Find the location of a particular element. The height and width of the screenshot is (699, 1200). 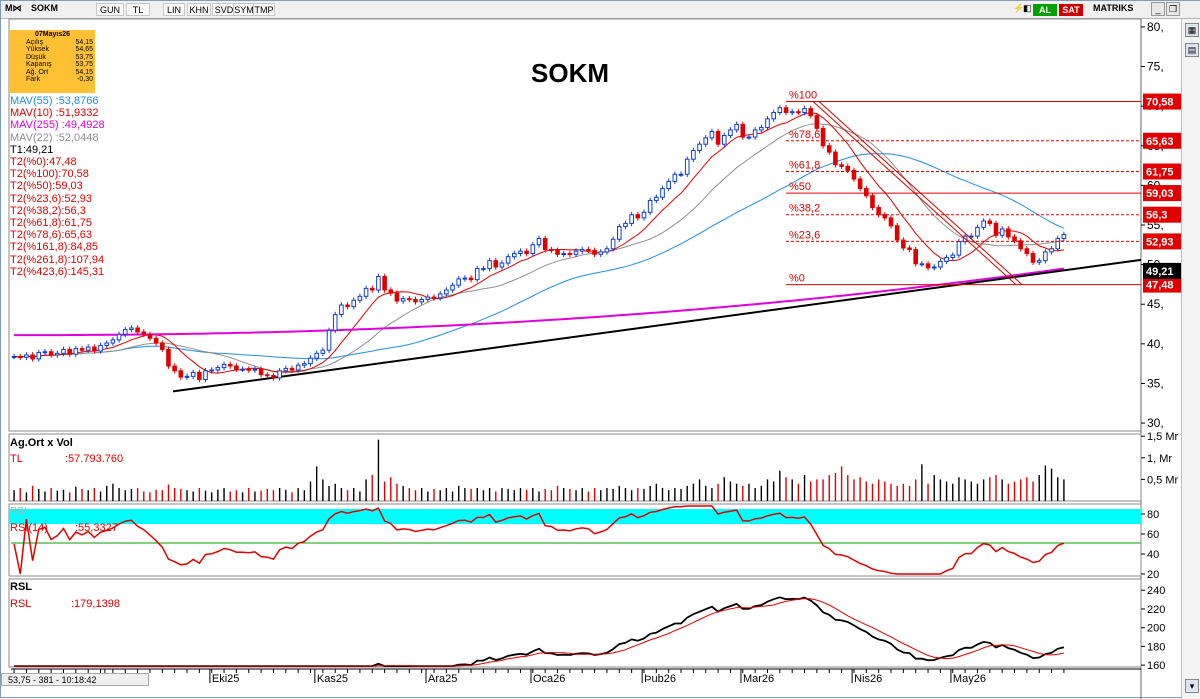

toolbar-button-lin: LIN is located at coordinates (174, 9).